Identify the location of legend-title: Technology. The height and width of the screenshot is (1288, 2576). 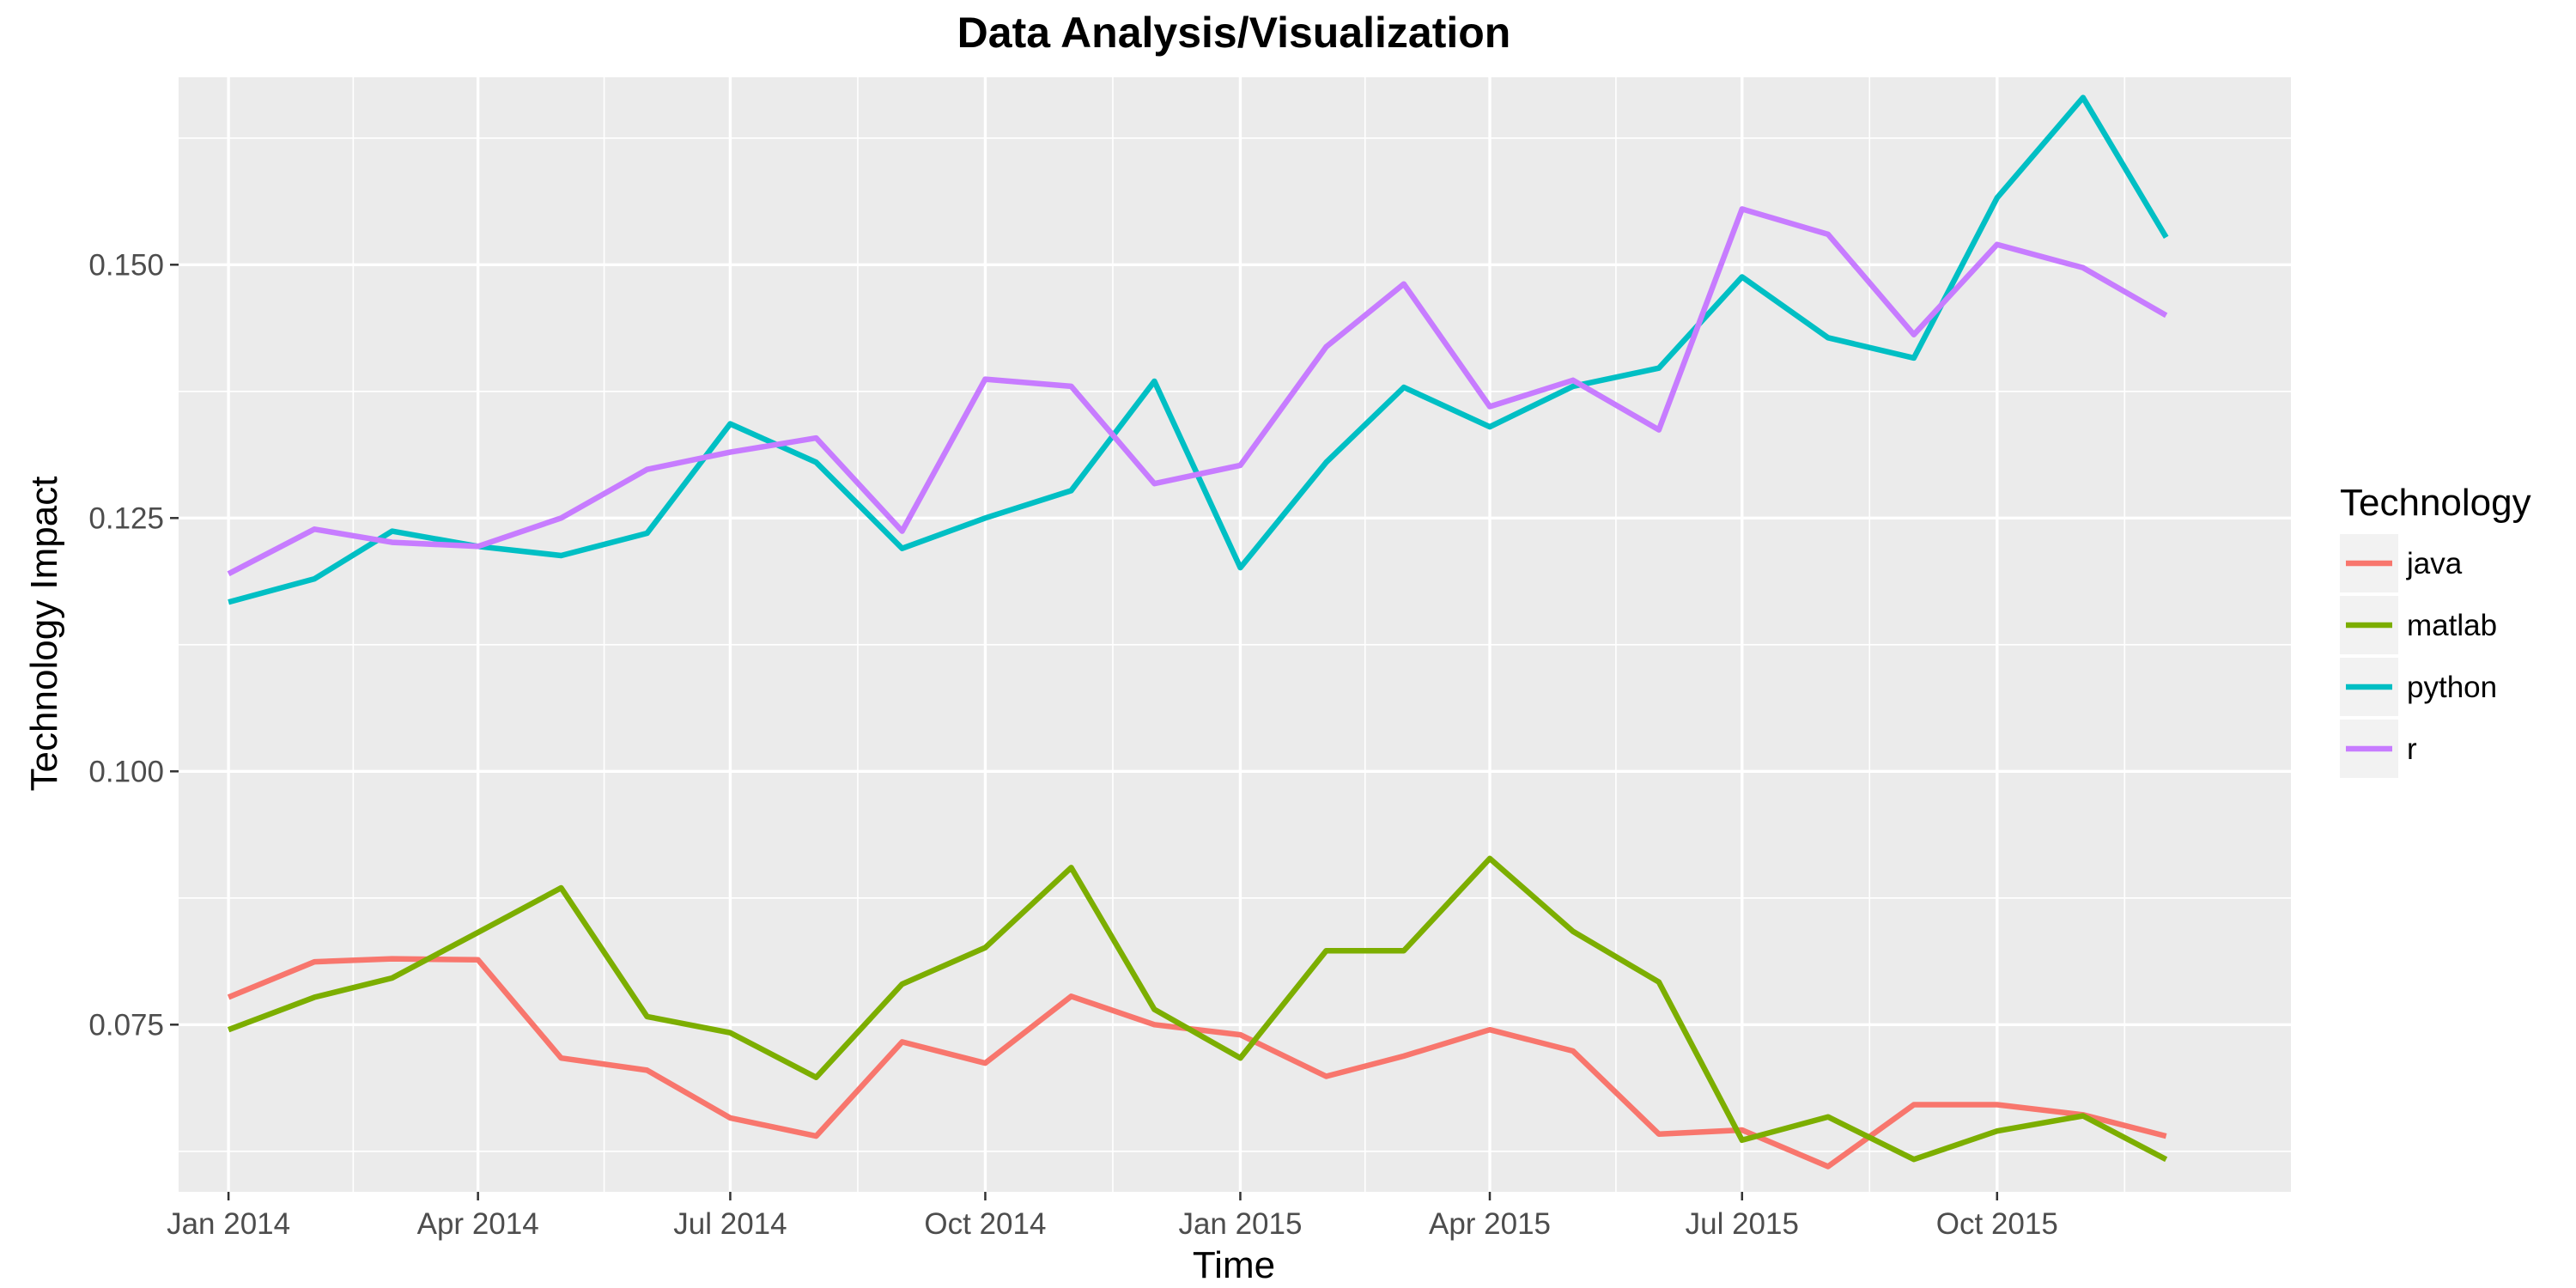
(2435, 503).